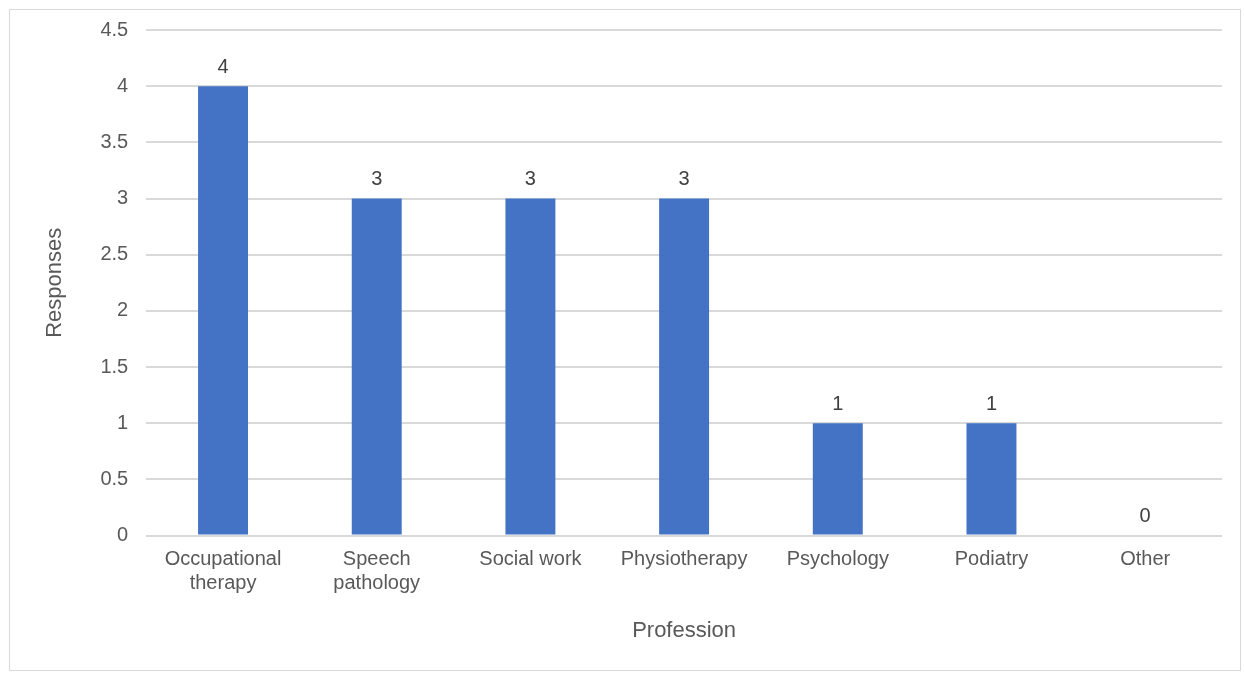 Image resolution: width=1244 pixels, height=674 pixels. What do you see at coordinates (991, 558) in the screenshot?
I see `x-tick-label: Podiatry` at bounding box center [991, 558].